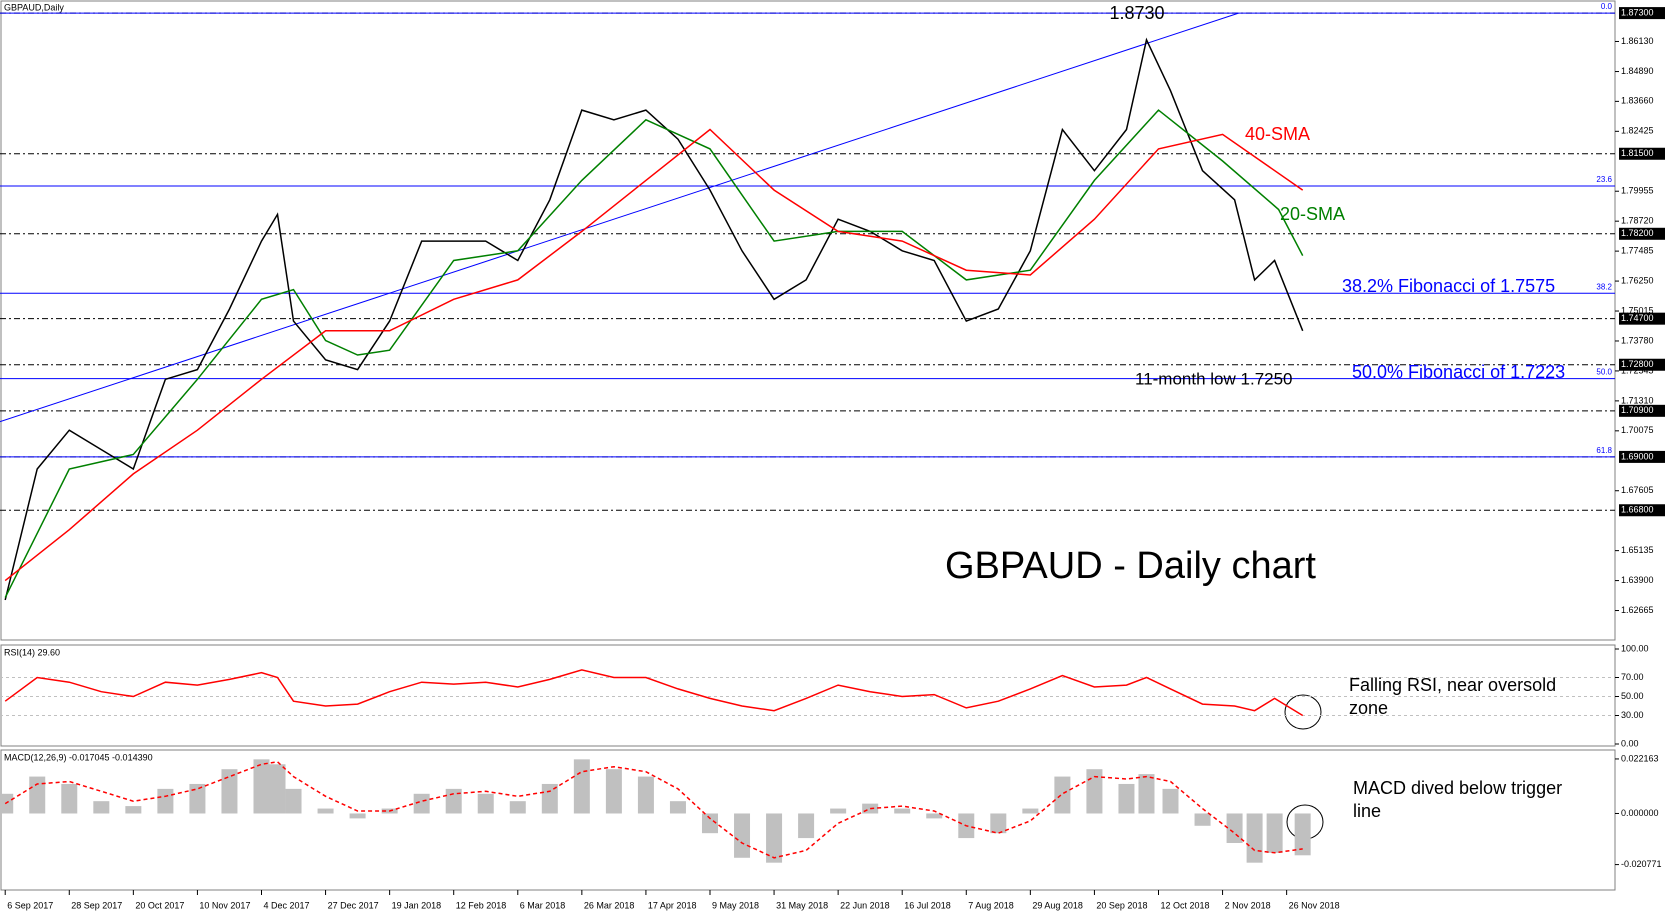 The width and height of the screenshot is (1670, 919). I want to click on x-tick-label: 26 Nov 2018, so click(1314, 905).